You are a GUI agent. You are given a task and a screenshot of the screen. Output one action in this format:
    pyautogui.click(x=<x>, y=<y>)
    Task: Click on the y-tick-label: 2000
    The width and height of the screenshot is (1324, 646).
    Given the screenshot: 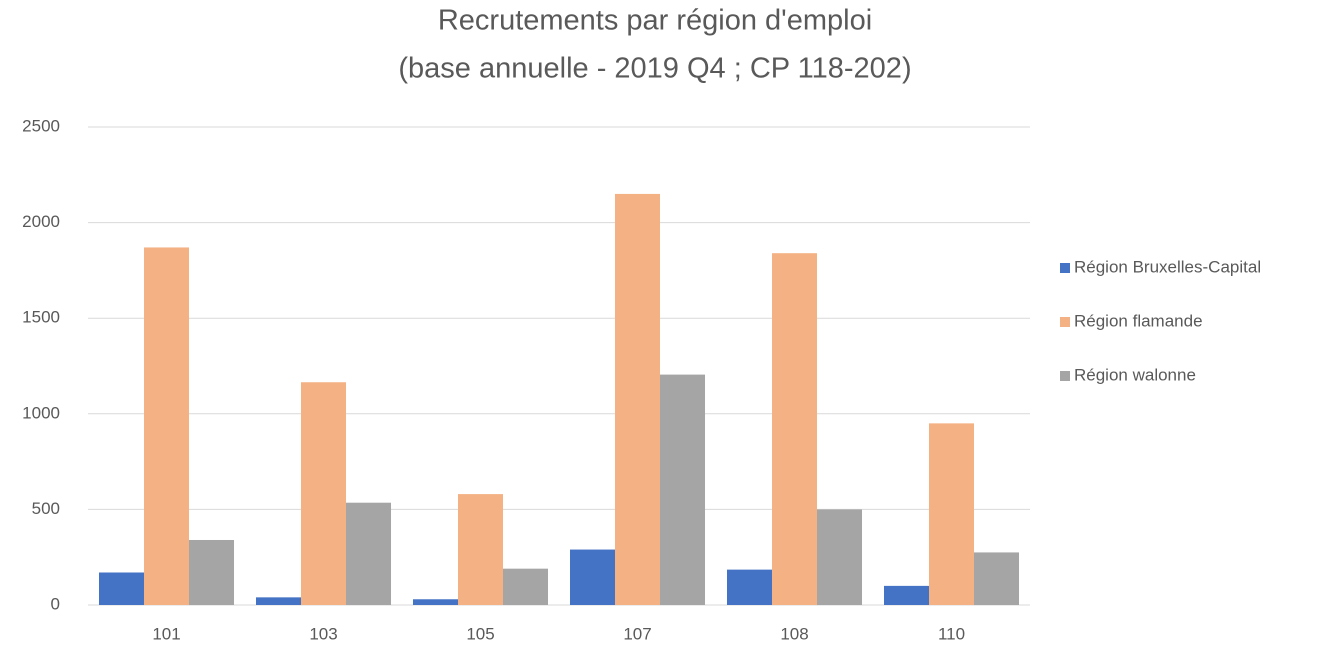 What is the action you would take?
    pyautogui.click(x=41, y=221)
    